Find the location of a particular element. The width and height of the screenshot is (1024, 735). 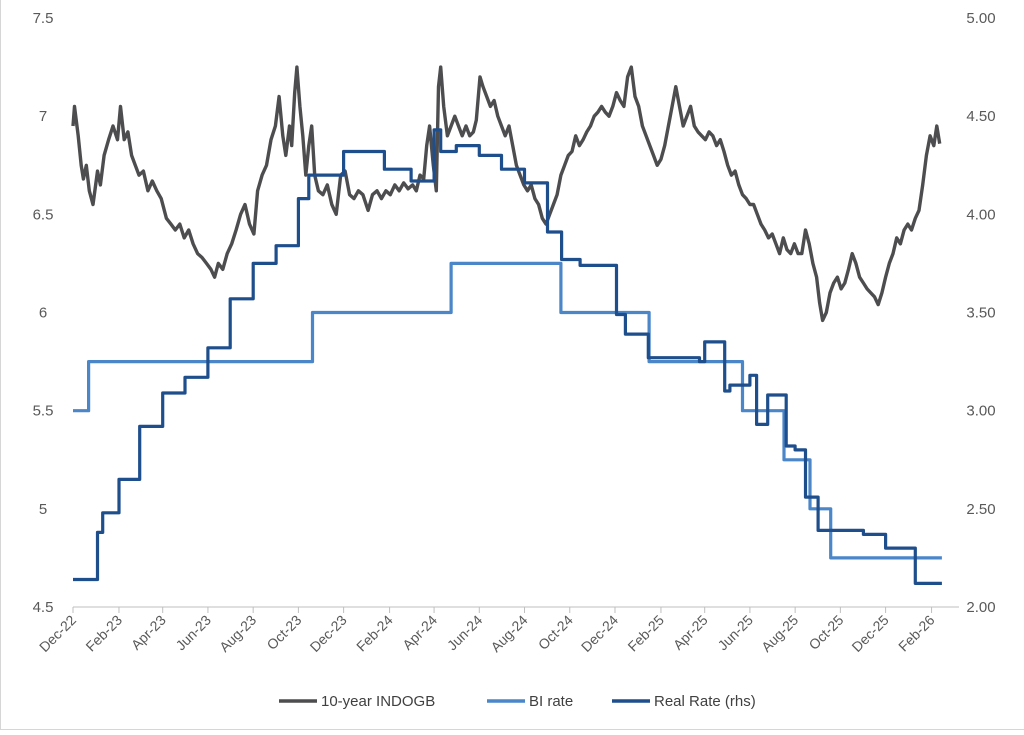

x-tick-label: Feb-25 is located at coordinates (645, 633).